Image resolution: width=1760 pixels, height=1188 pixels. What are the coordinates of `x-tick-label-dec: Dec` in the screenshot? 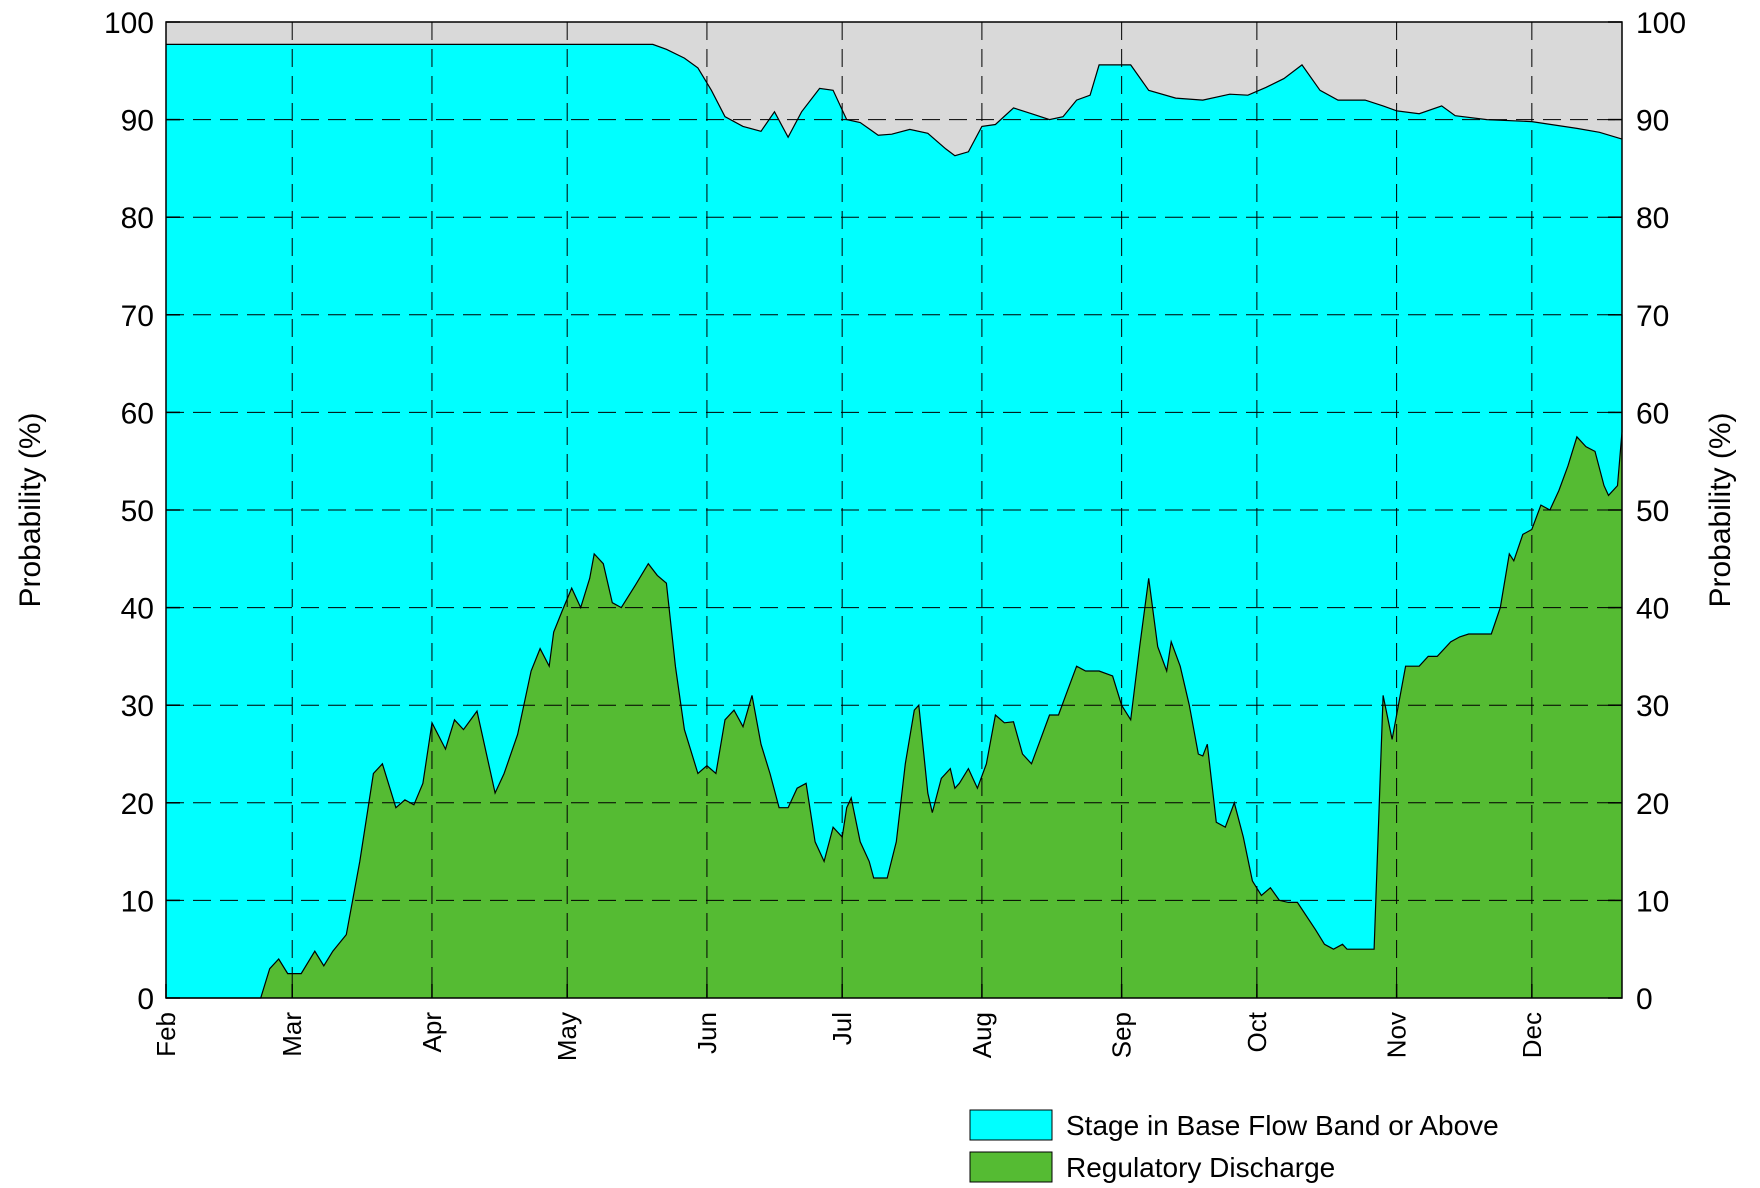 It's located at (1532, 1035).